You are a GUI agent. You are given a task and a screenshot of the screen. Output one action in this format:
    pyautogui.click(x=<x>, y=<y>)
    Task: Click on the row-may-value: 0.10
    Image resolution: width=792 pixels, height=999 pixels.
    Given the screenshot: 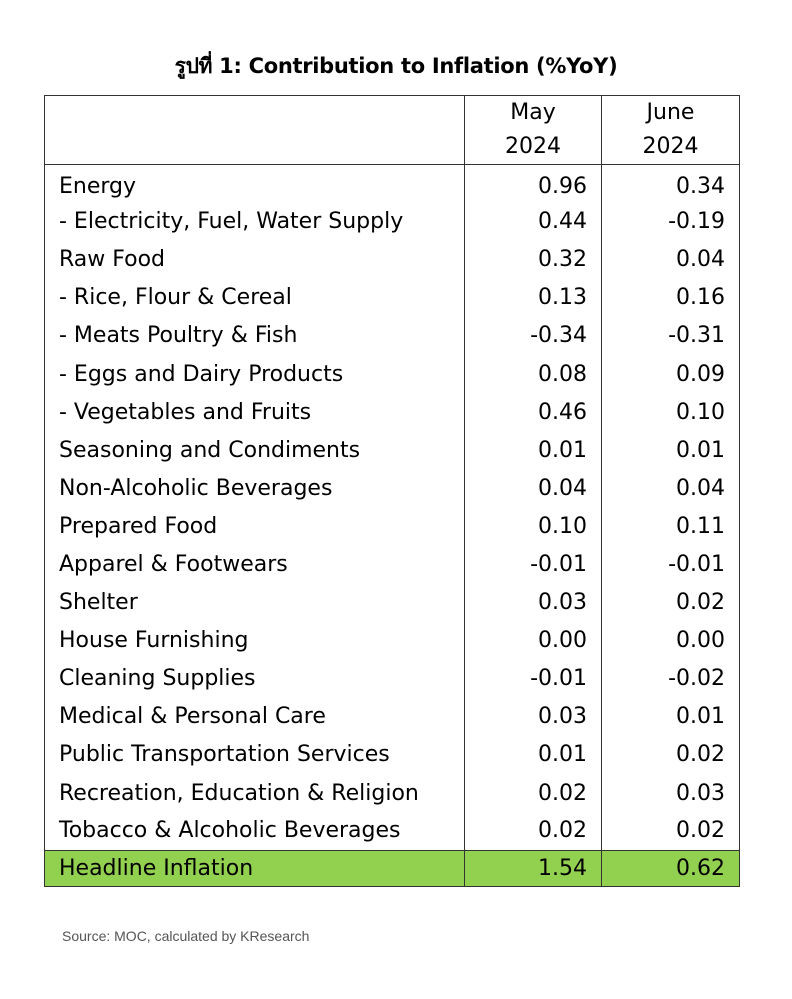 What is the action you would take?
    pyautogui.click(x=533, y=526)
    